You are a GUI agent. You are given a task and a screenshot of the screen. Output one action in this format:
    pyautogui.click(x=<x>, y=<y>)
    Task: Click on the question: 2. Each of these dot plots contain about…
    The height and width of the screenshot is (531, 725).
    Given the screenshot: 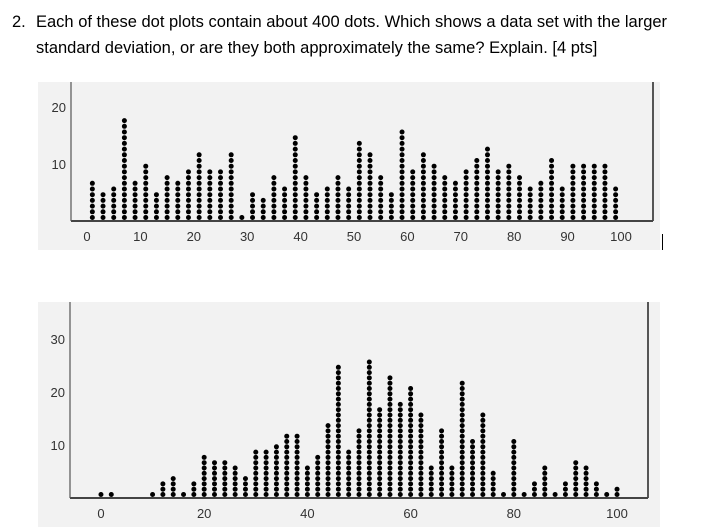 What is the action you would take?
    pyautogui.click(x=364, y=35)
    